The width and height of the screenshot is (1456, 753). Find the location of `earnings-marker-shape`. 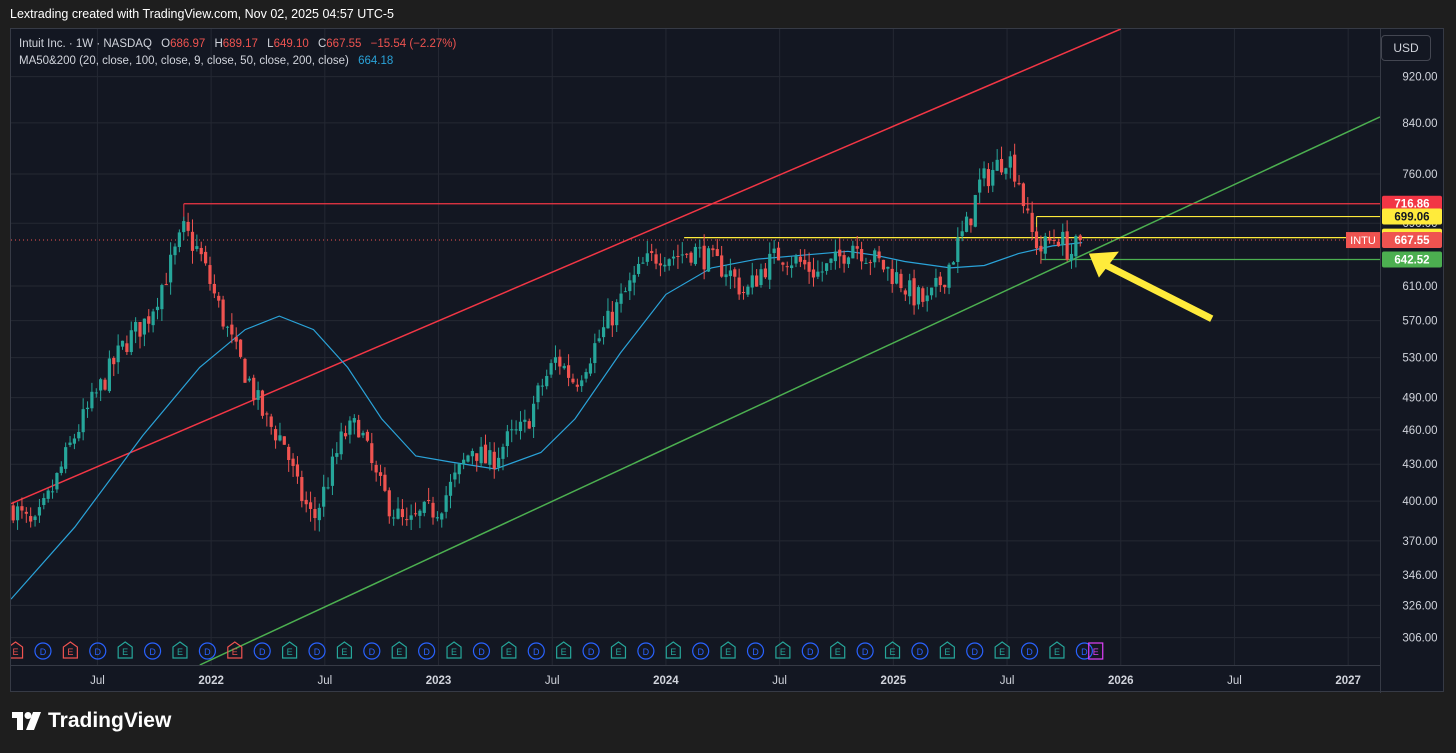

earnings-marker-shape is located at coordinates (728, 650).